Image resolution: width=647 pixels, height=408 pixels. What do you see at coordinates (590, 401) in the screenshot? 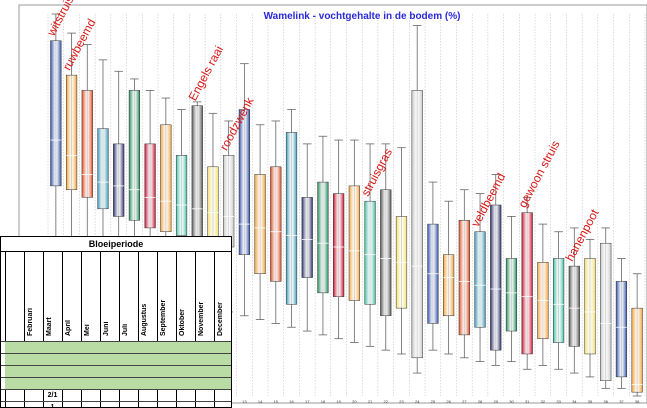
I see `x-tick-label: 35` at bounding box center [590, 401].